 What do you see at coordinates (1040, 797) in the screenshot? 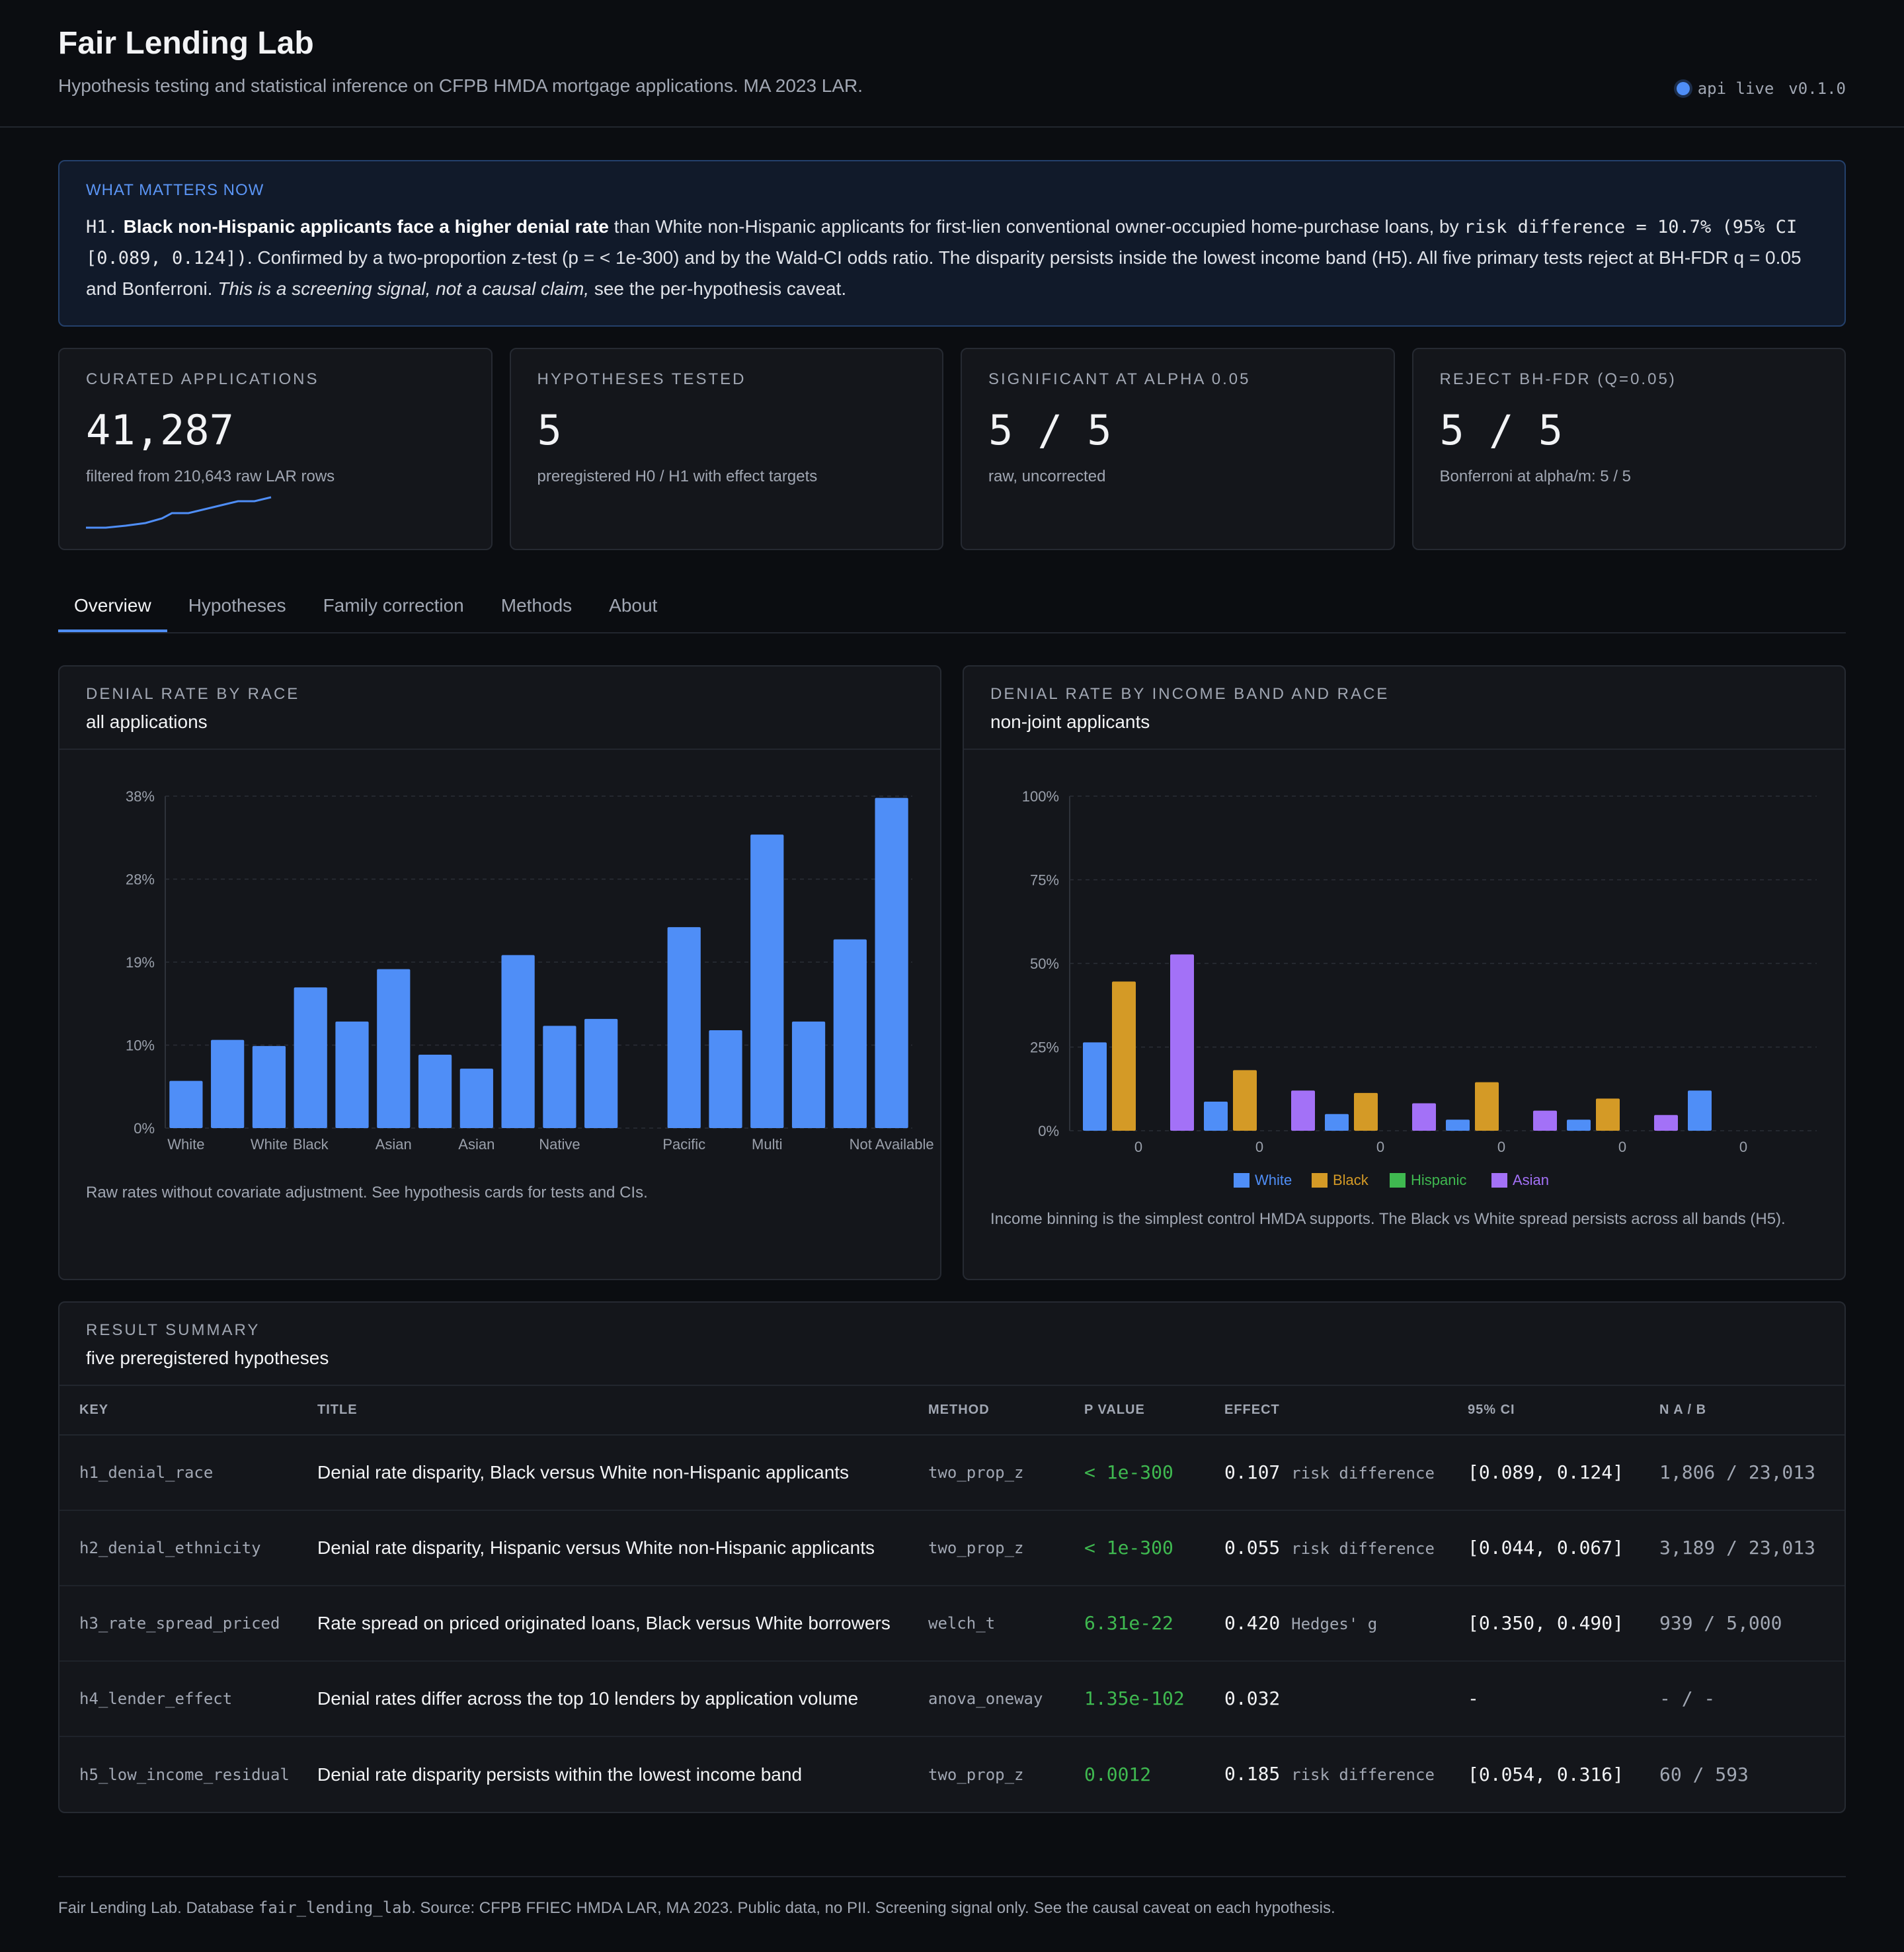
I see `y-tick-label: 100%` at bounding box center [1040, 797].